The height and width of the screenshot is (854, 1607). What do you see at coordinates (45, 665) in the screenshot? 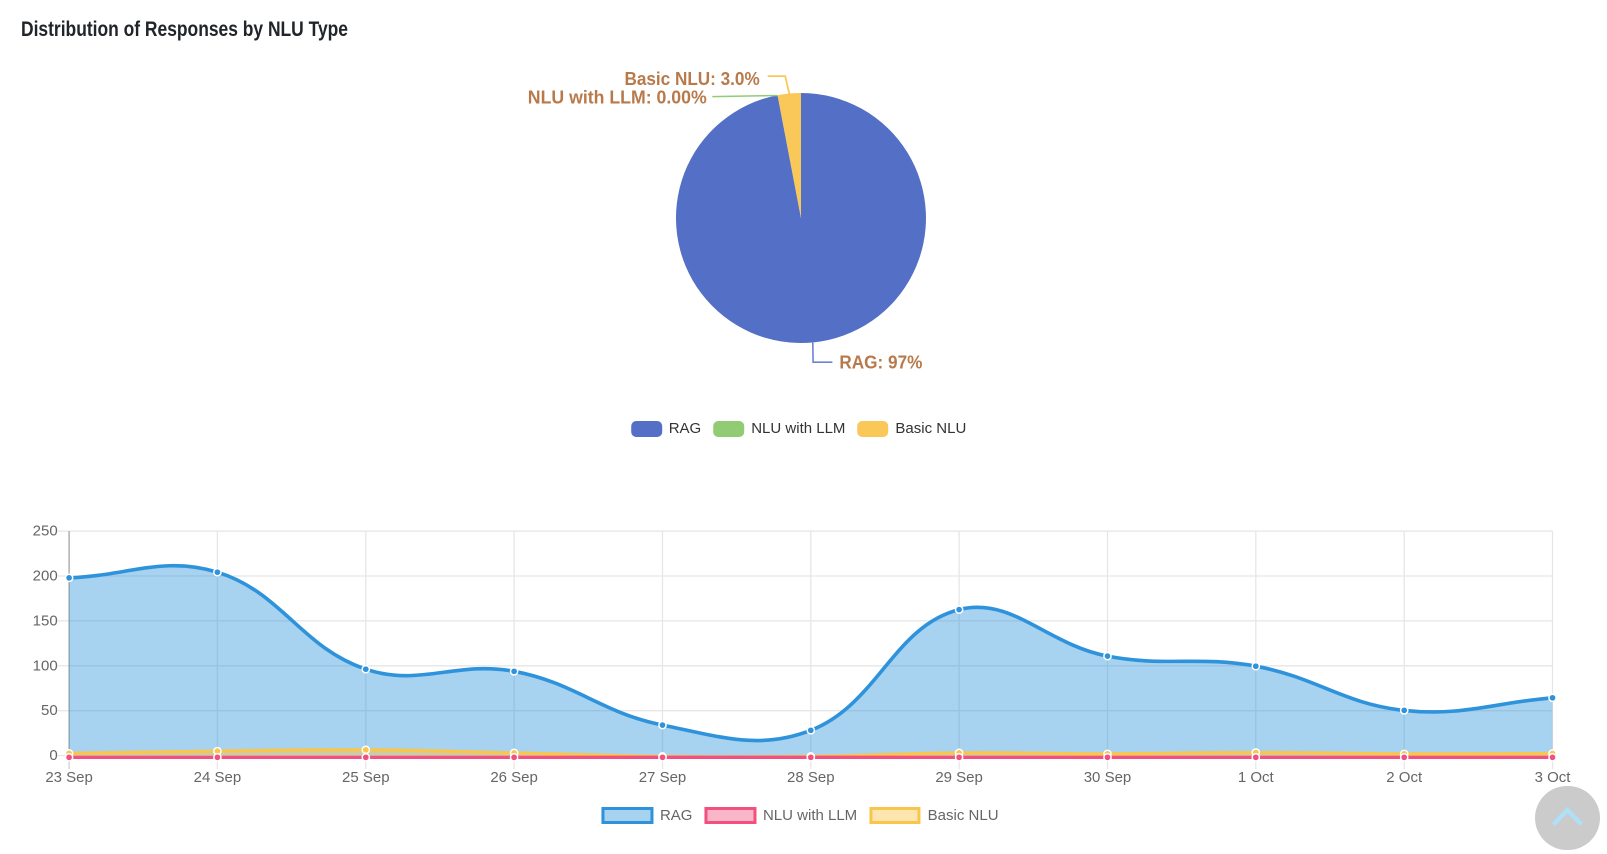
I see `svg-text: 100` at bounding box center [45, 665].